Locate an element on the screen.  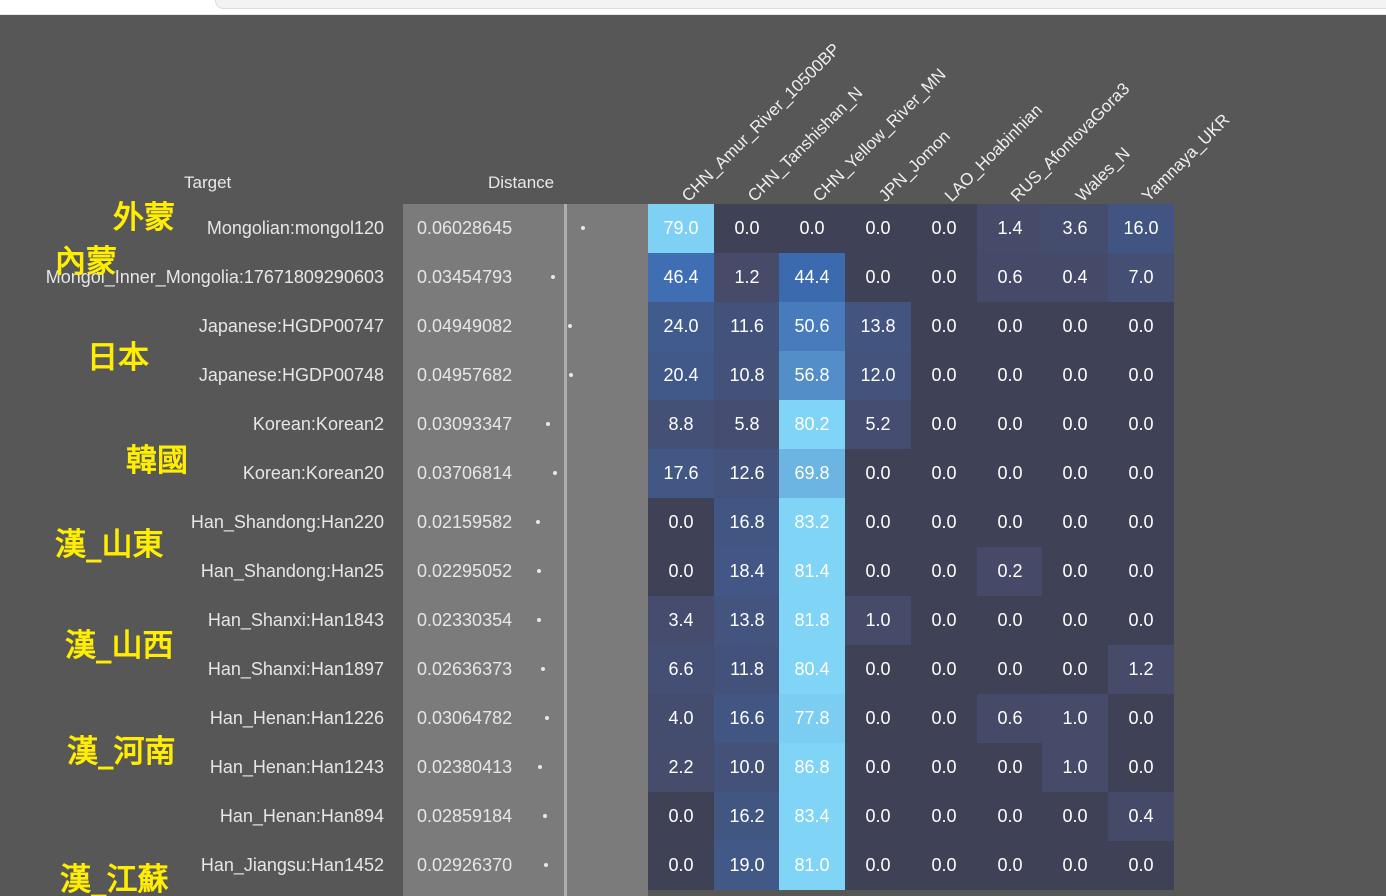
heatmap-cell: 81.4 is located at coordinates (812, 571).